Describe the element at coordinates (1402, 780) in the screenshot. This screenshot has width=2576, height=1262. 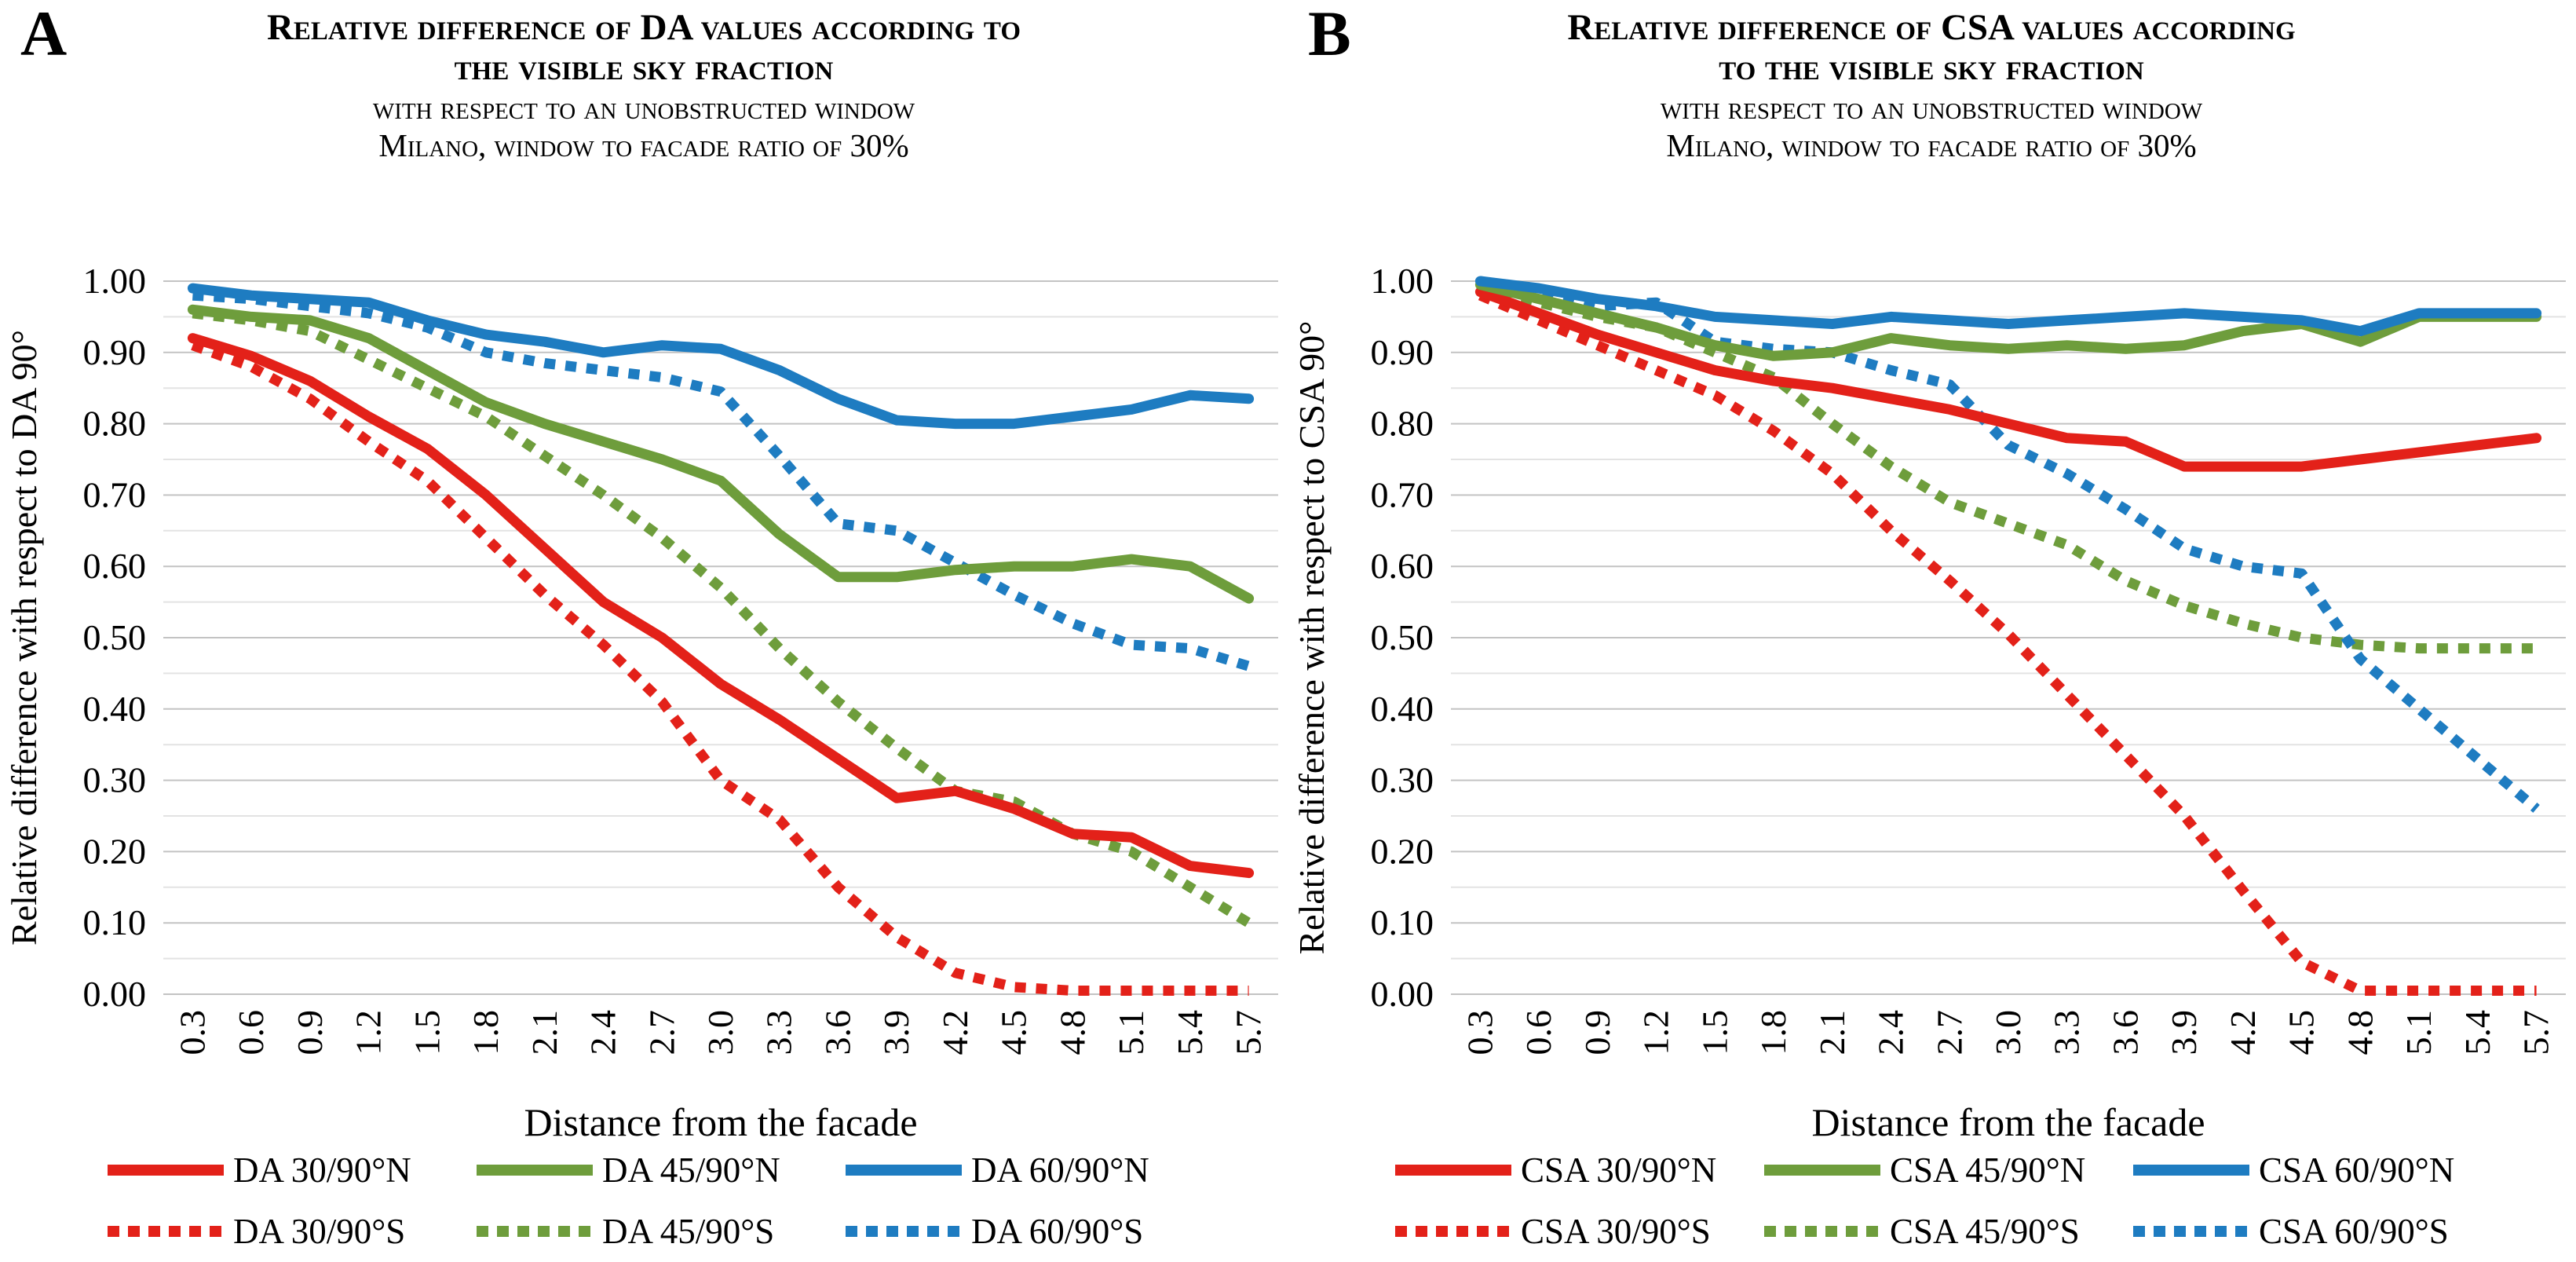
I see `y-tick-label: 0.30` at that location.